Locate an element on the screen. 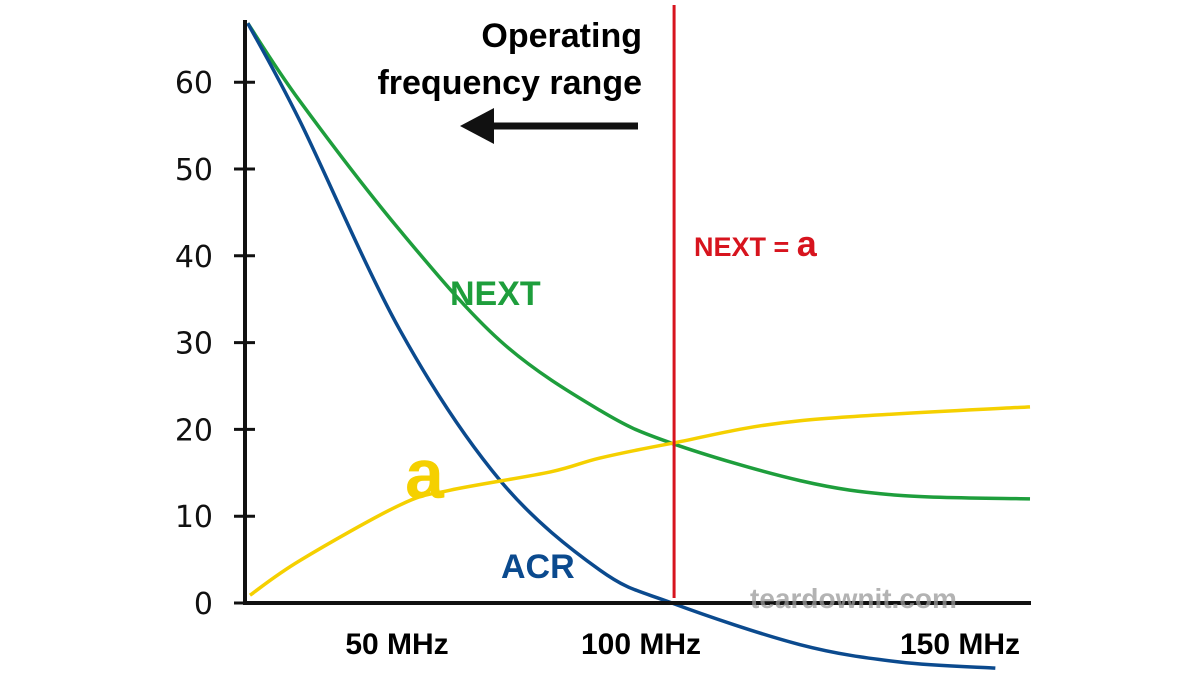  operating-range-label-line2: frequency range is located at coordinates (509, 83).